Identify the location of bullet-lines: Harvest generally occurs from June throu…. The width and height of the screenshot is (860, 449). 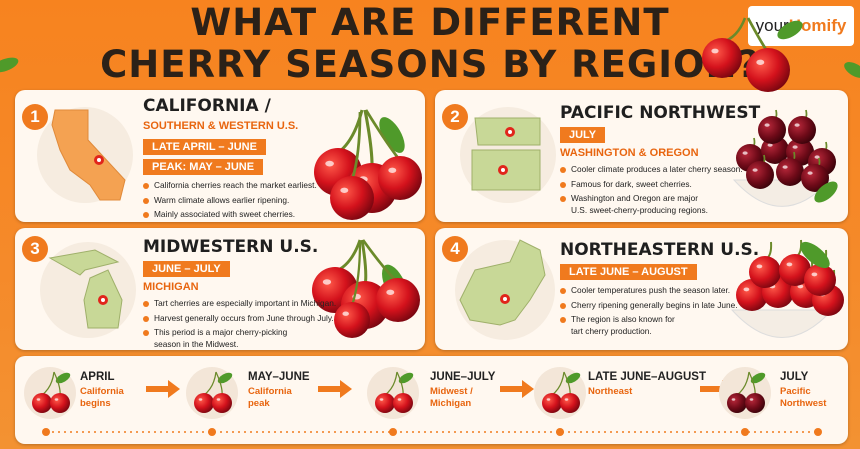
(244, 319).